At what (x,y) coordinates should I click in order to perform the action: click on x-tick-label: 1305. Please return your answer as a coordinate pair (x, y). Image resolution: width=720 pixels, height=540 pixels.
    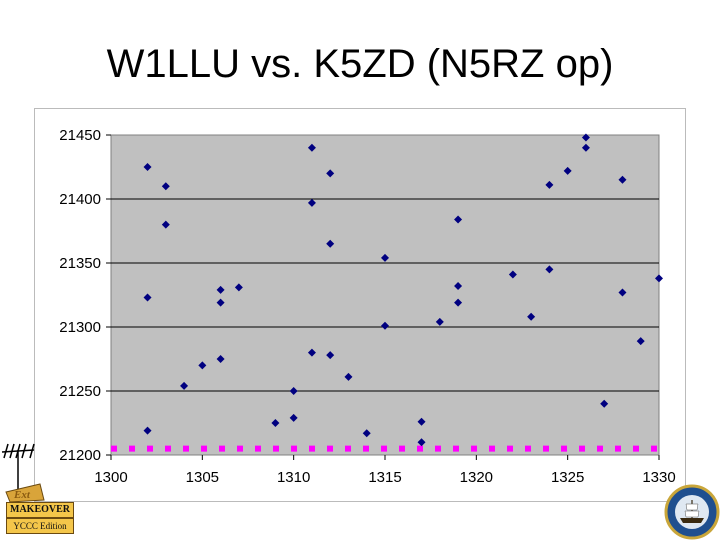
    Looking at the image, I should click on (202, 477).